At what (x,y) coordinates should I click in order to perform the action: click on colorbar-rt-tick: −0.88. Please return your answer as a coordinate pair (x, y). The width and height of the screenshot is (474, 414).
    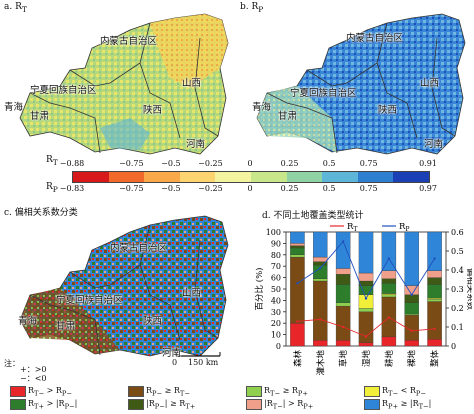
    Looking at the image, I should click on (72, 163).